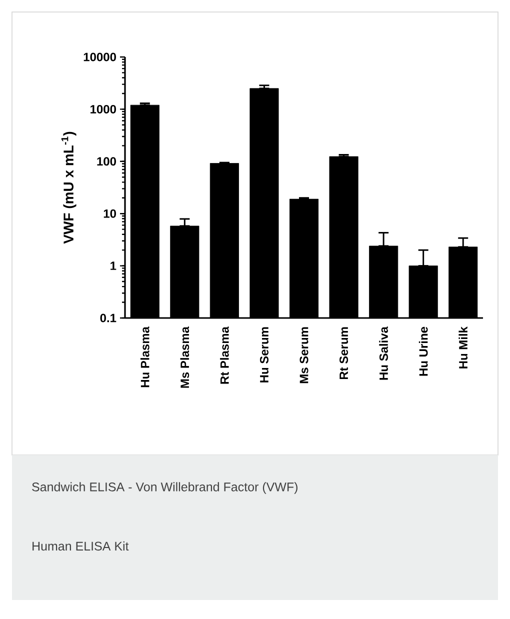 This screenshot has width=510, height=619. Describe the element at coordinates (165, 488) in the screenshot. I see `text: Sandwich ELISA - Von Willebrand Factor (VWF)` at that location.